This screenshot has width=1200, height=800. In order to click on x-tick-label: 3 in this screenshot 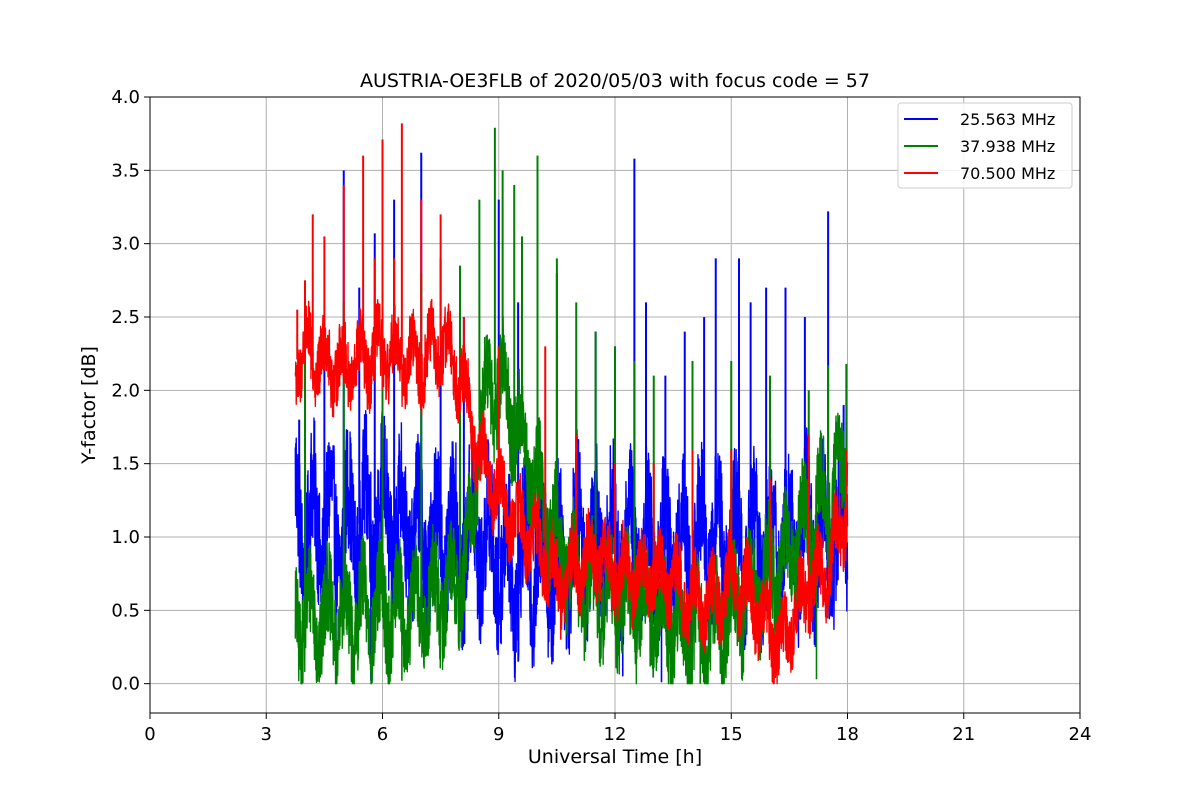, I will do `click(266, 734)`.